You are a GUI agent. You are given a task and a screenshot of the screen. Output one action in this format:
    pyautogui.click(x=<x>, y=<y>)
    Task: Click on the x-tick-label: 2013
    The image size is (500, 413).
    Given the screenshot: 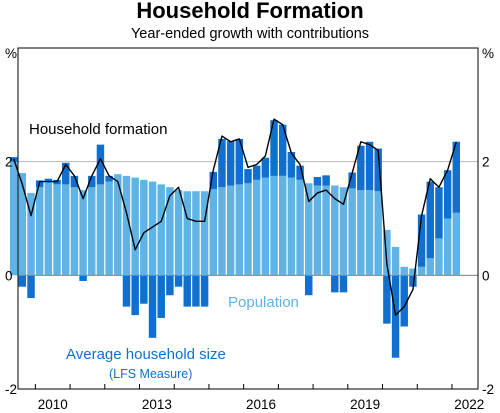 What is the action you would take?
    pyautogui.click(x=157, y=404)
    